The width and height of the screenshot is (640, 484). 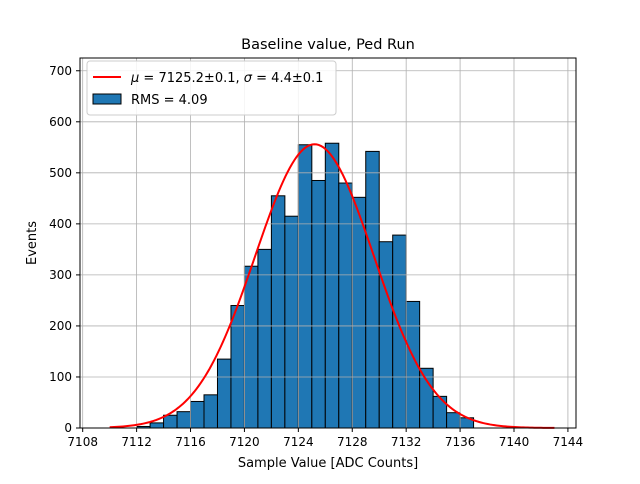 I want to click on y-tick-label: 0, so click(x=68, y=428).